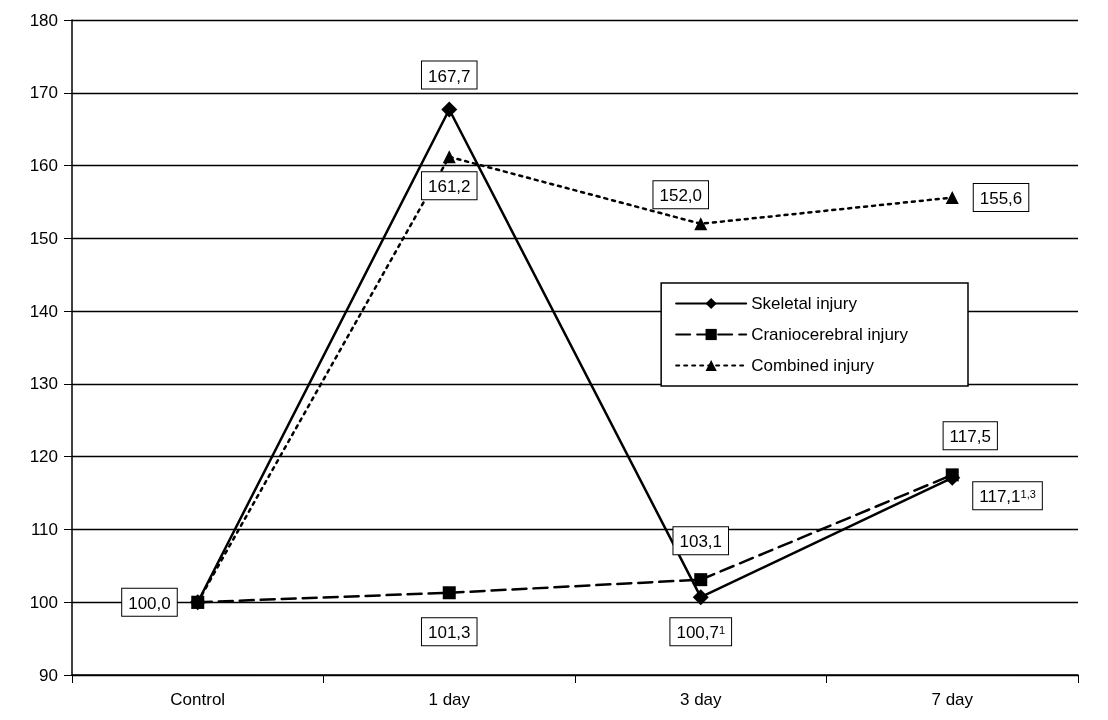 This screenshot has width=1108, height=720. Describe the element at coordinates (43, 238) in the screenshot. I see `y-tick-label: 150` at that location.